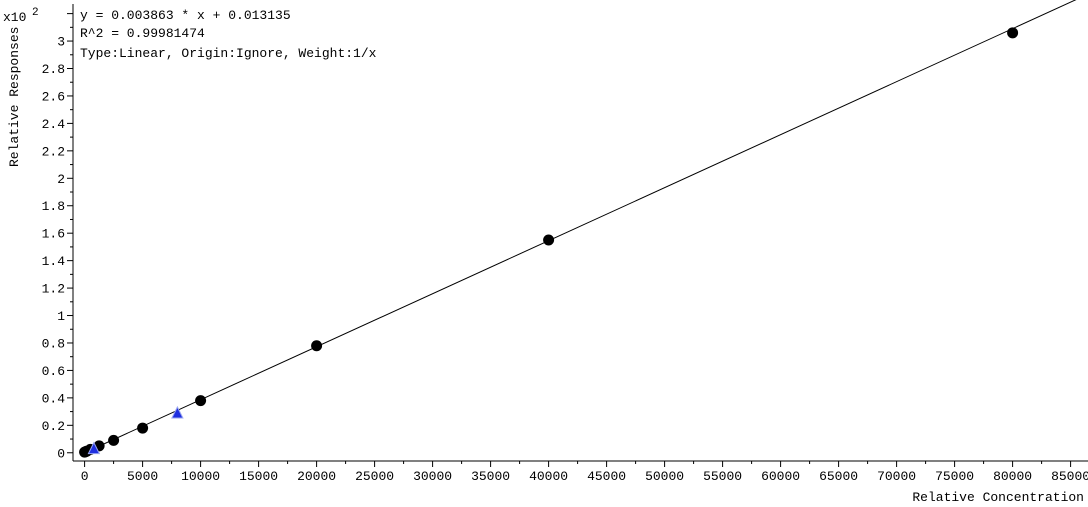 The height and width of the screenshot is (507, 1088). I want to click on x-axis-title: Relative Concentration, so click(998, 497).